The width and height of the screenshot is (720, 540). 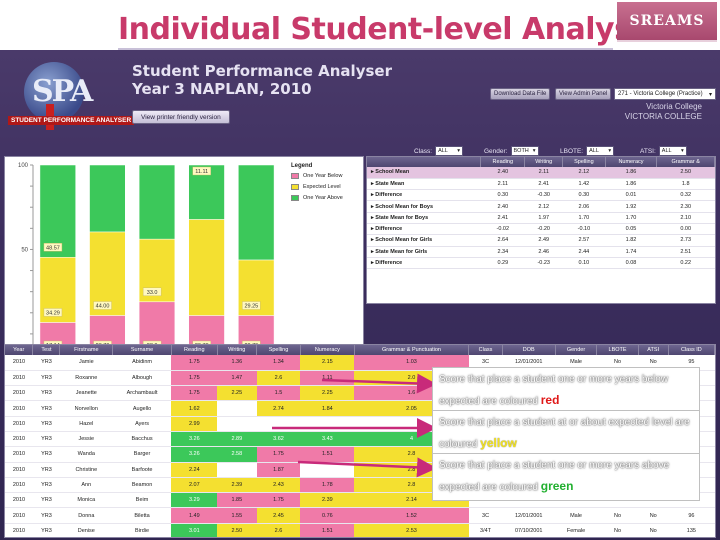 I want to click on table-cell: Male, so click(x=576, y=515).